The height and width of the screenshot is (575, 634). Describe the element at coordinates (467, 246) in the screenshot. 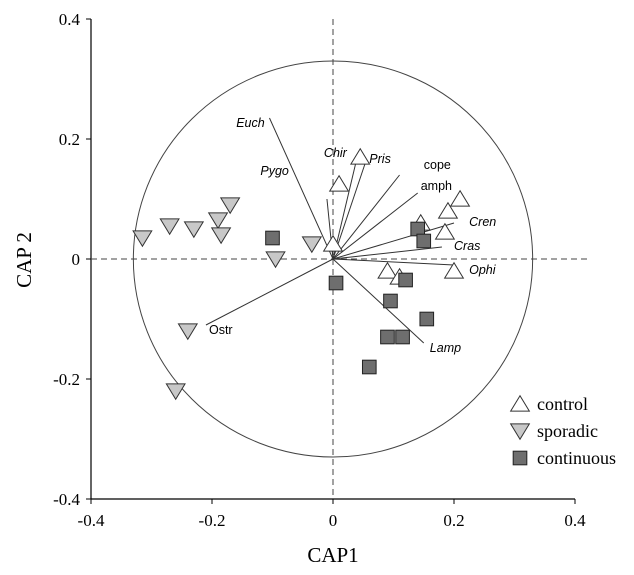

I see `vector-label-cras: Cras` at that location.